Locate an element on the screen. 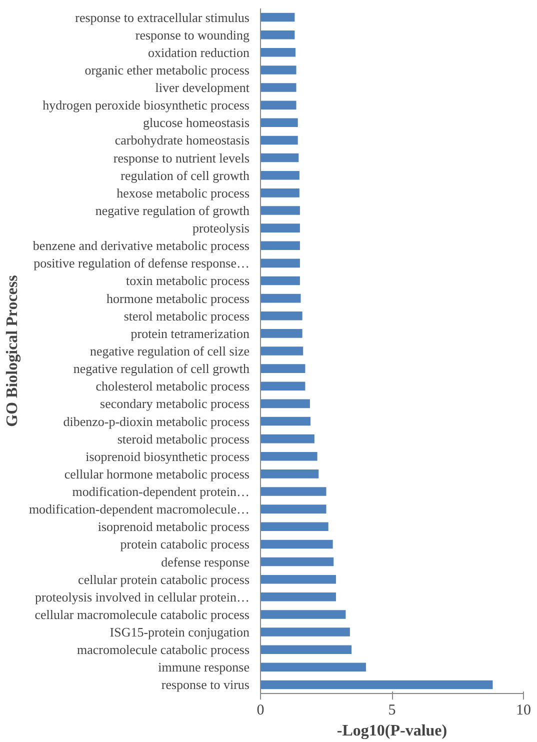  y-tick-label: immune response is located at coordinates (204, 667).